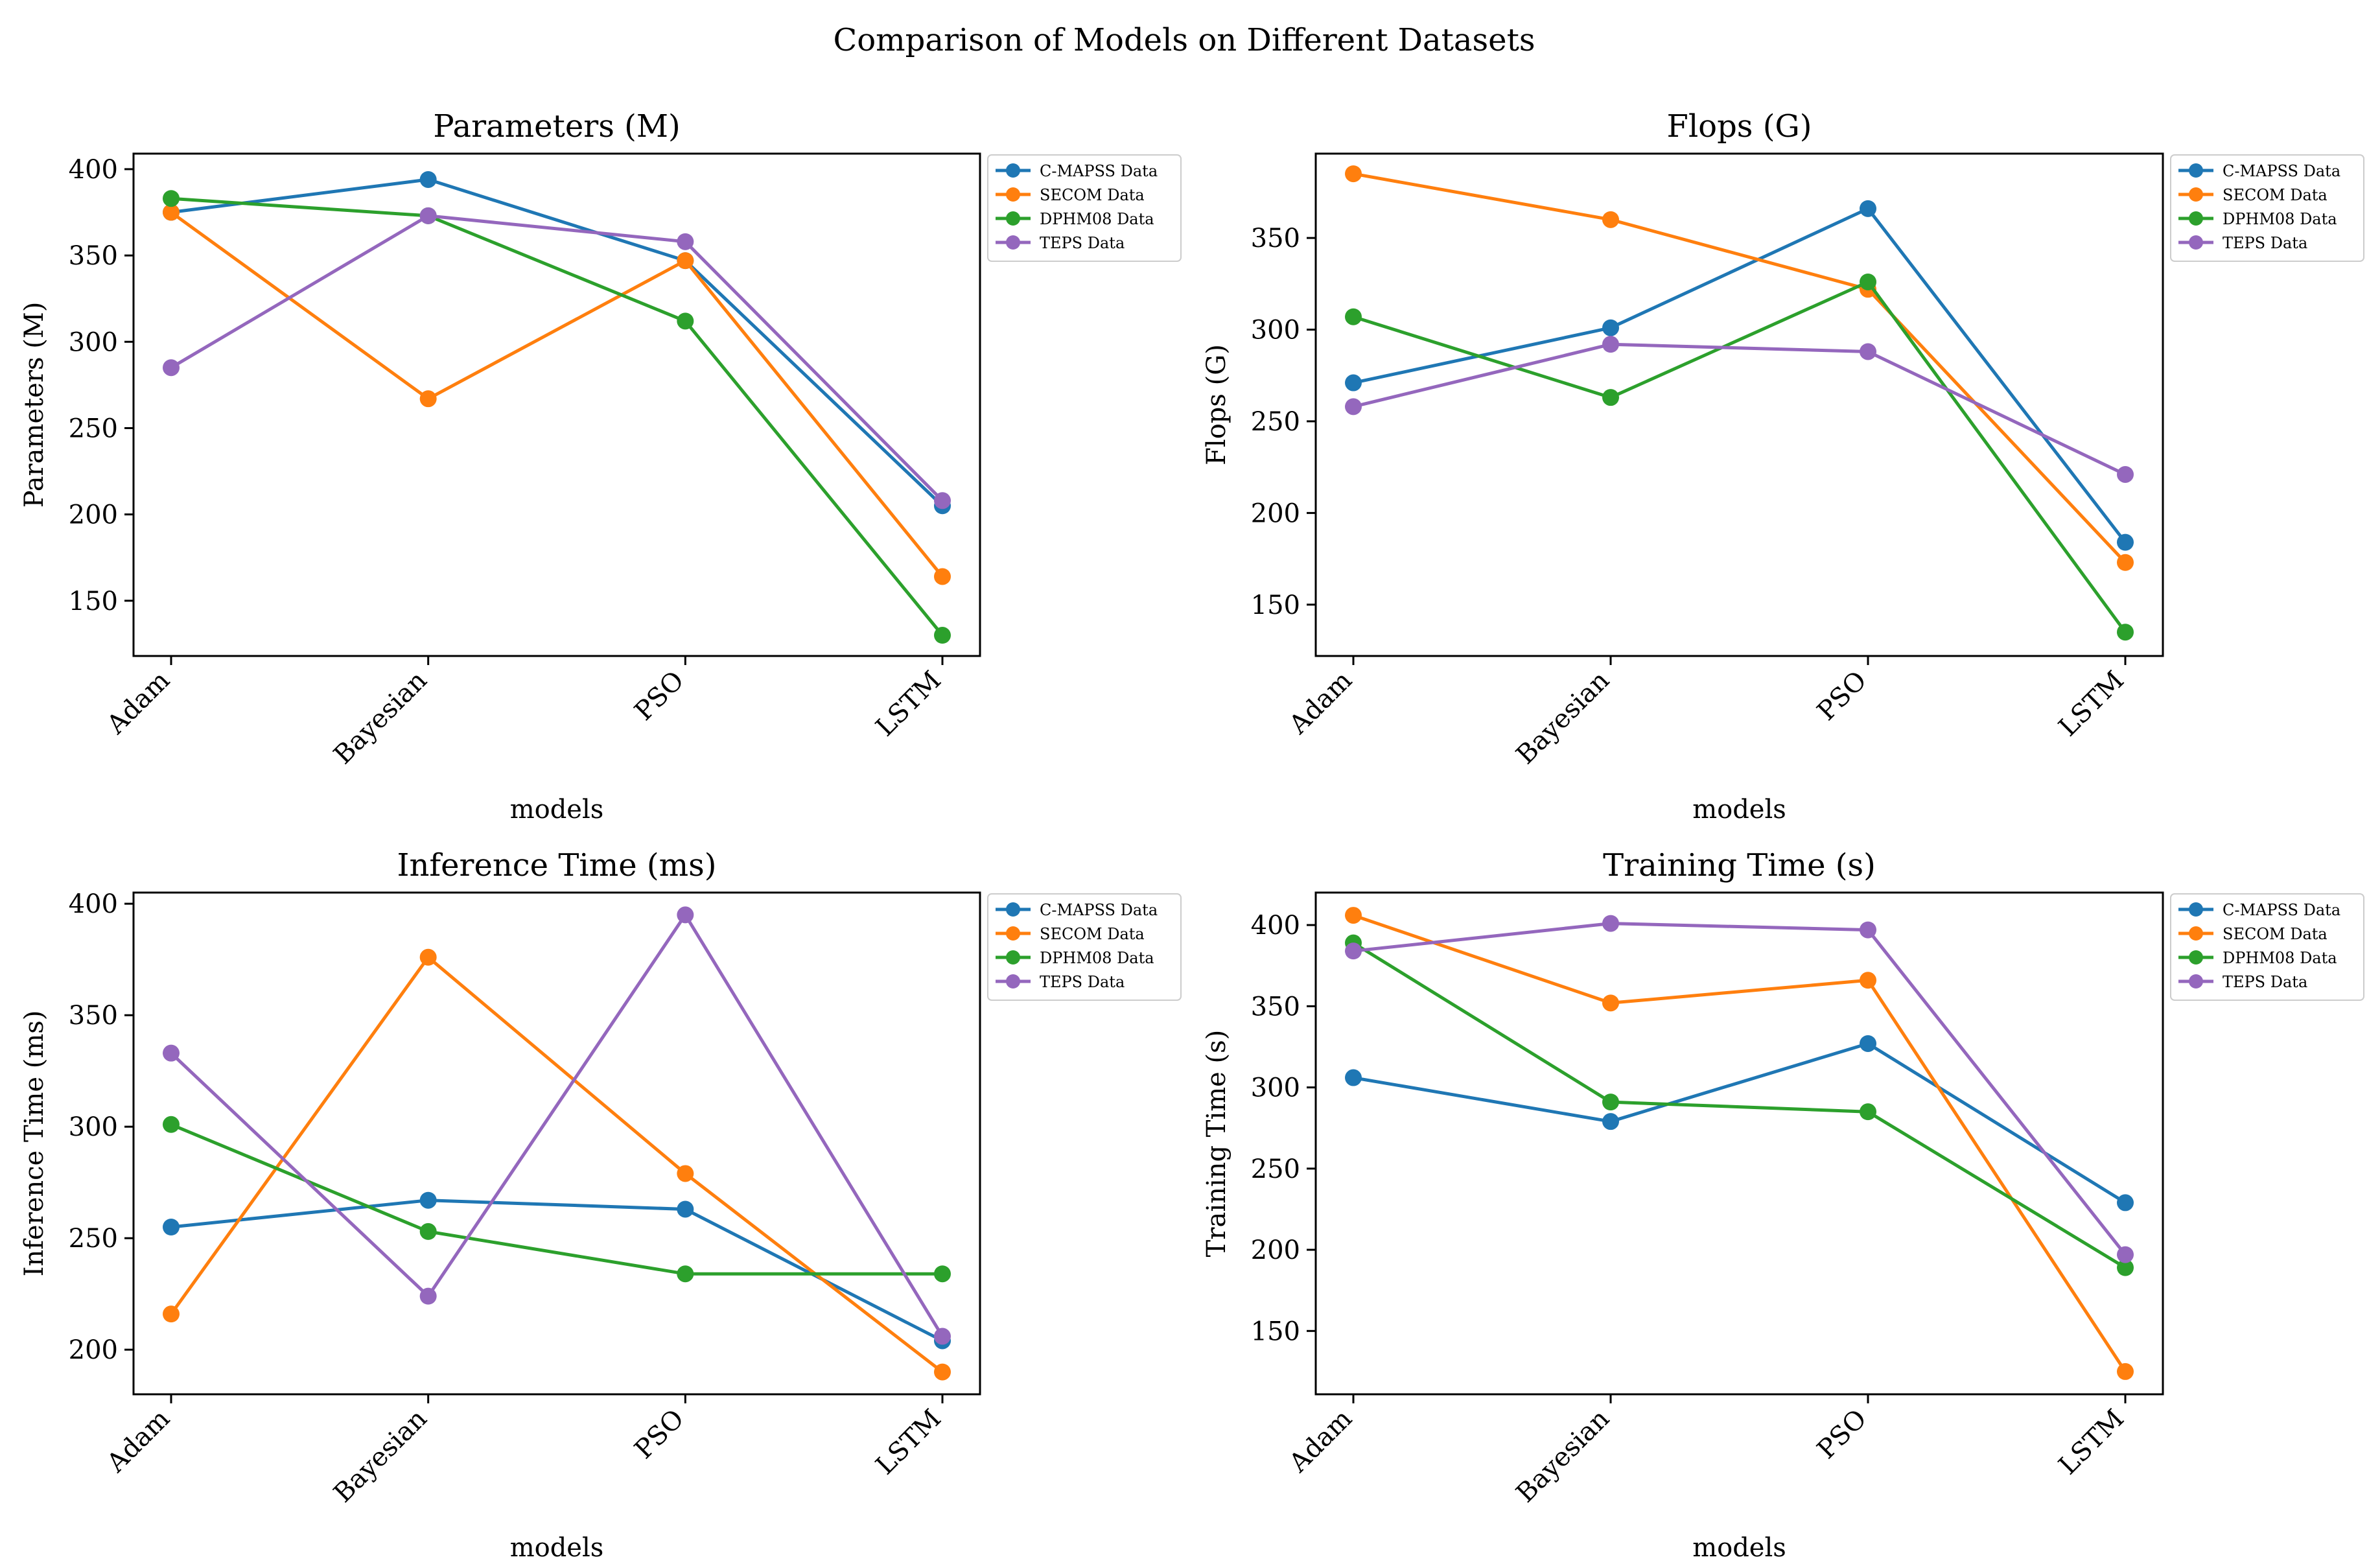 Image resolution: width=2369 pixels, height=1568 pixels. I want to click on x-tick-label: PSO, so click(1842, 697).